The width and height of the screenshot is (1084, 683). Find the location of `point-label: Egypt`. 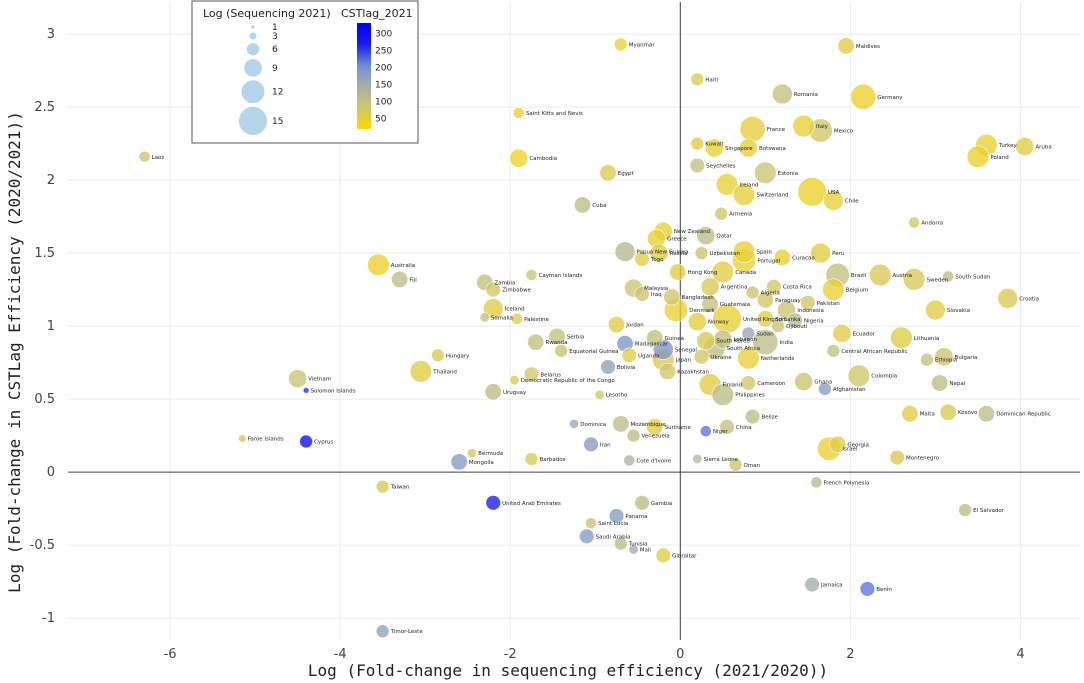

point-label: Egypt is located at coordinates (626, 174).